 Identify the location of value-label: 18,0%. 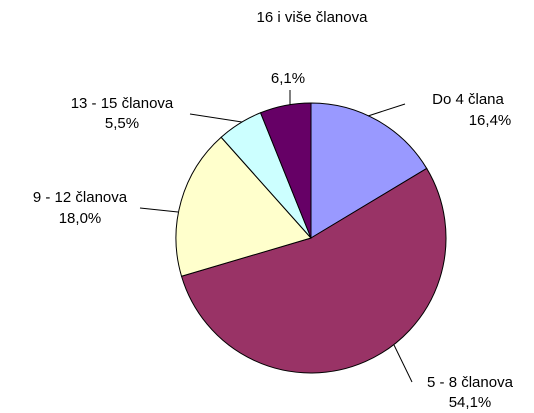
(80, 218).